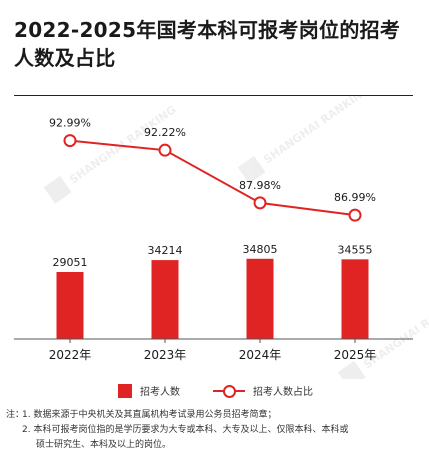  What do you see at coordinates (260, 185) in the screenshot?
I see `line-value-label: 87.98%` at bounding box center [260, 185].